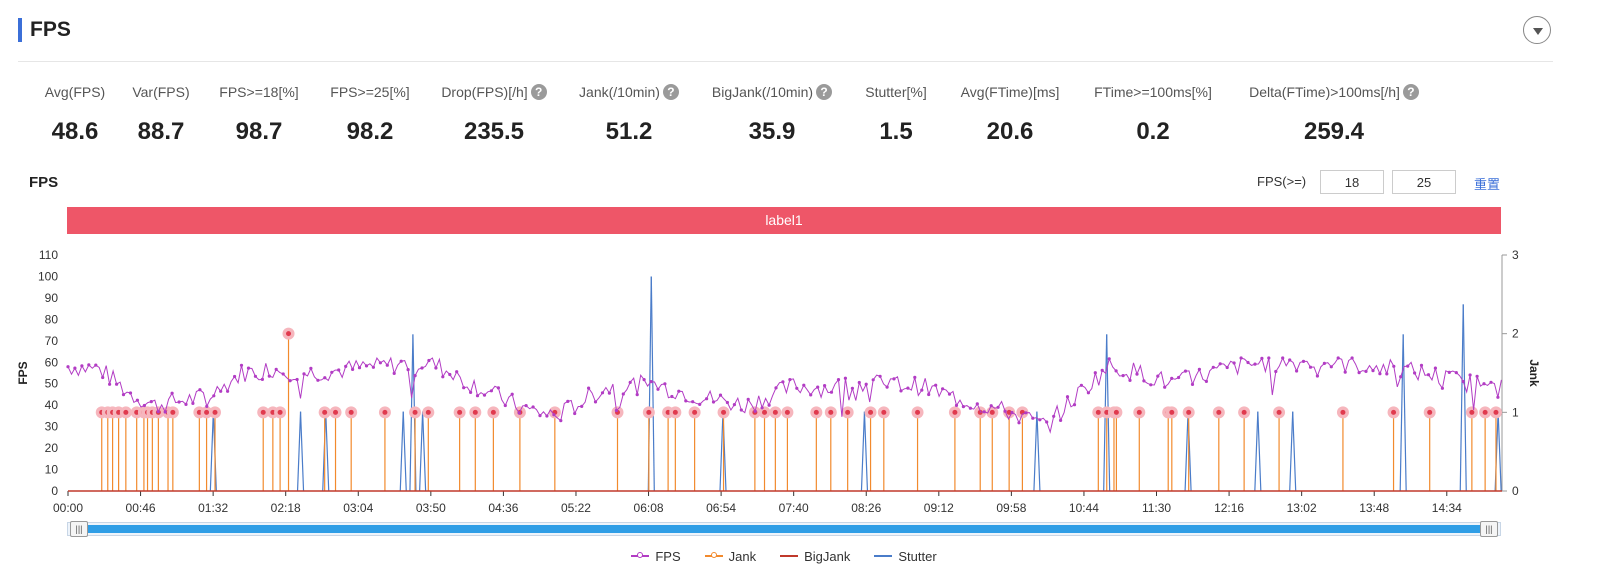 The width and height of the screenshot is (1597, 575). Describe the element at coordinates (161, 131) in the screenshot. I see `metric-value: 88.7` at that location.